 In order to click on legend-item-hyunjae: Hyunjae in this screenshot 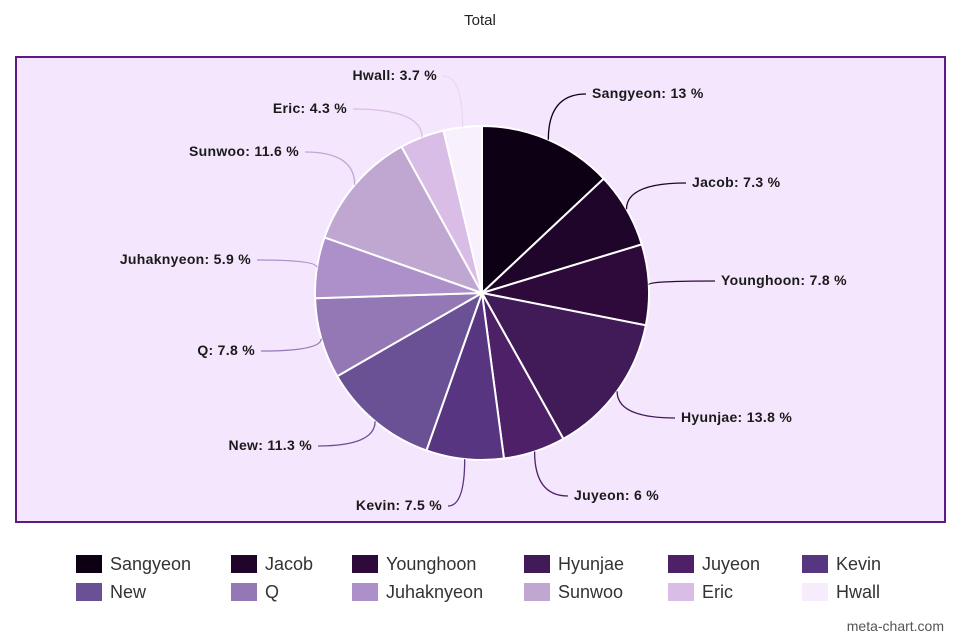, I will do `click(596, 564)`.